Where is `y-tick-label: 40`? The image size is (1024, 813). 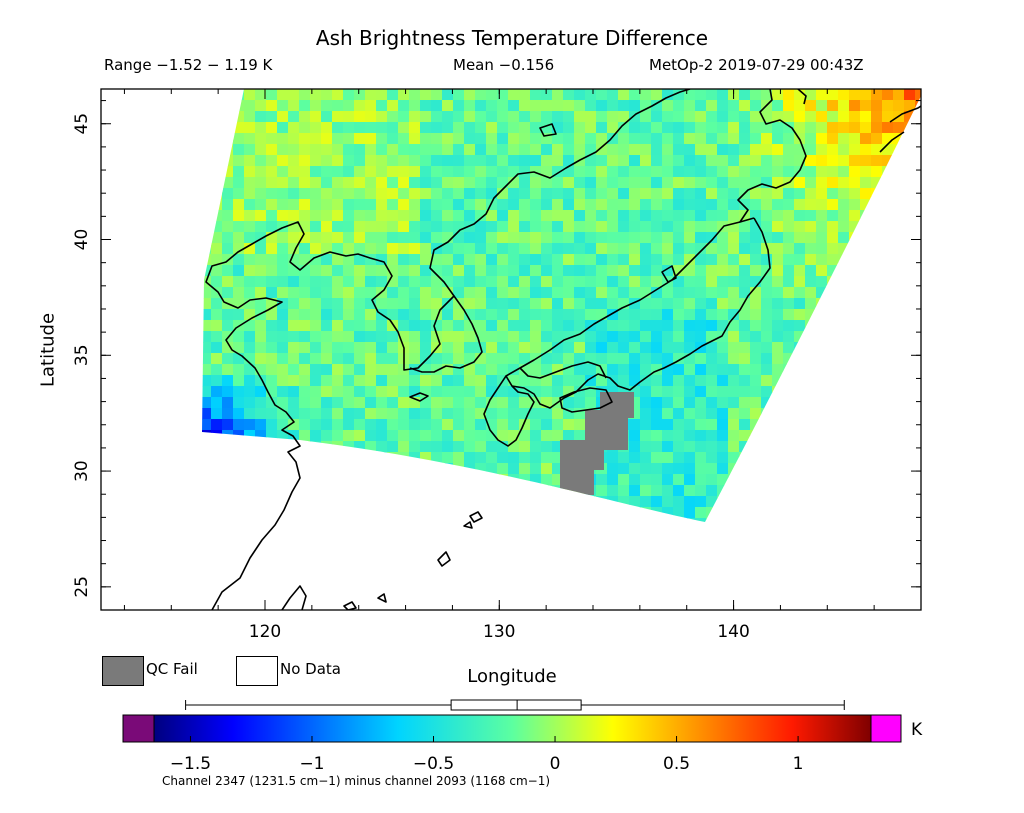 y-tick-label: 40 is located at coordinates (82, 240).